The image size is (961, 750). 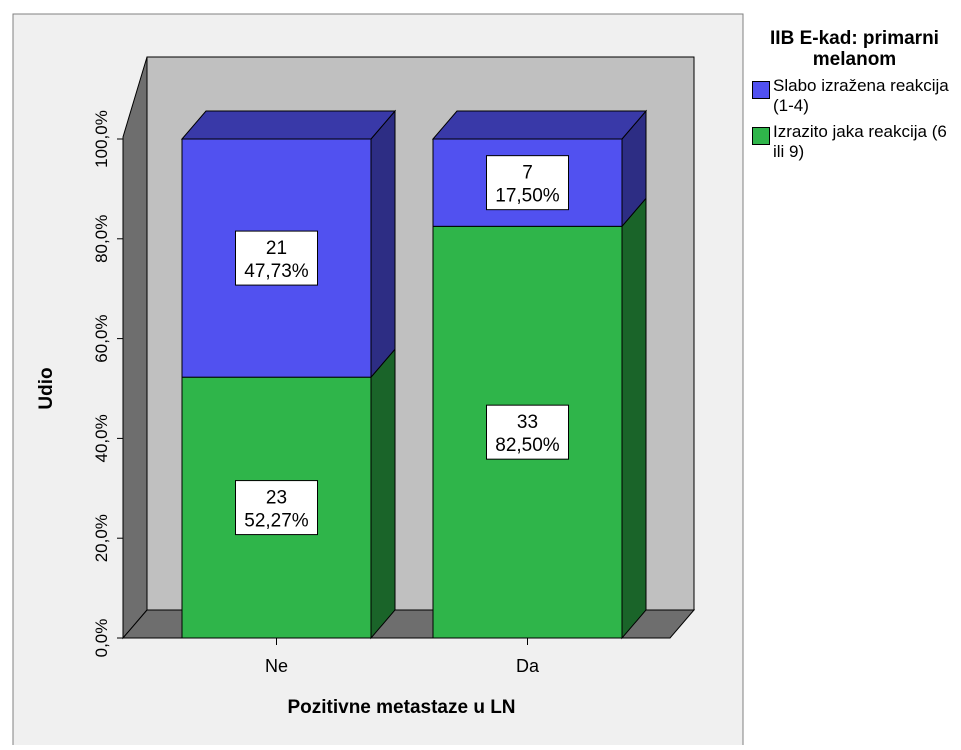 I want to click on y-tick-label: 20,0%, so click(x=101, y=538).